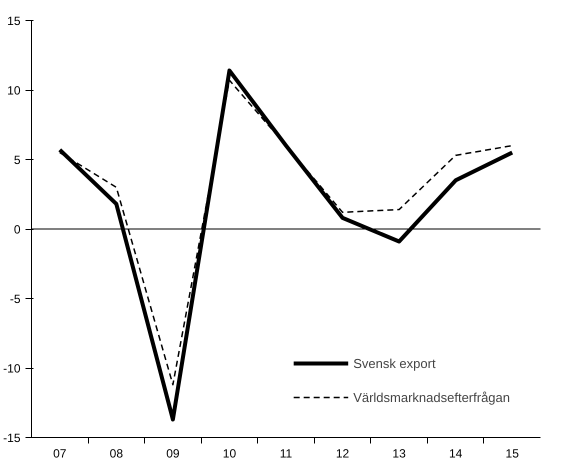 The width and height of the screenshot is (566, 466). Describe the element at coordinates (394, 363) in the screenshot. I see `legend-label: Svensk export` at that location.